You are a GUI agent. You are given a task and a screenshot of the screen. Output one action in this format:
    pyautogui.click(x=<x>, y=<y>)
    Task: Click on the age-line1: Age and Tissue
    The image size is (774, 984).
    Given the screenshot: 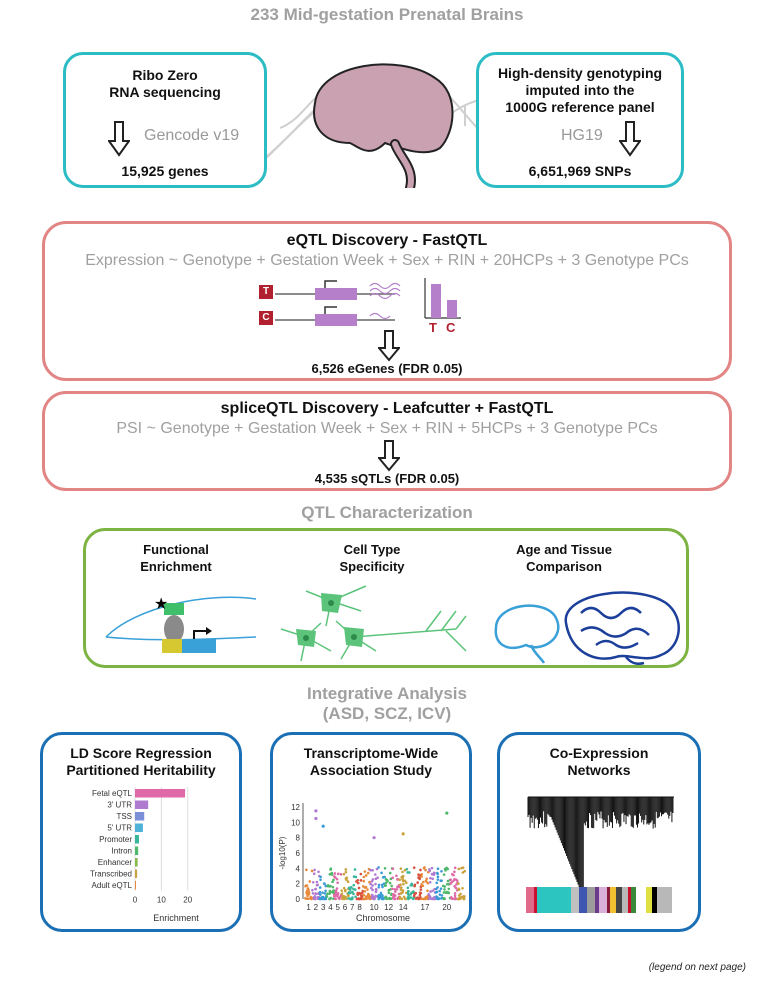 What is the action you would take?
    pyautogui.click(x=564, y=549)
    